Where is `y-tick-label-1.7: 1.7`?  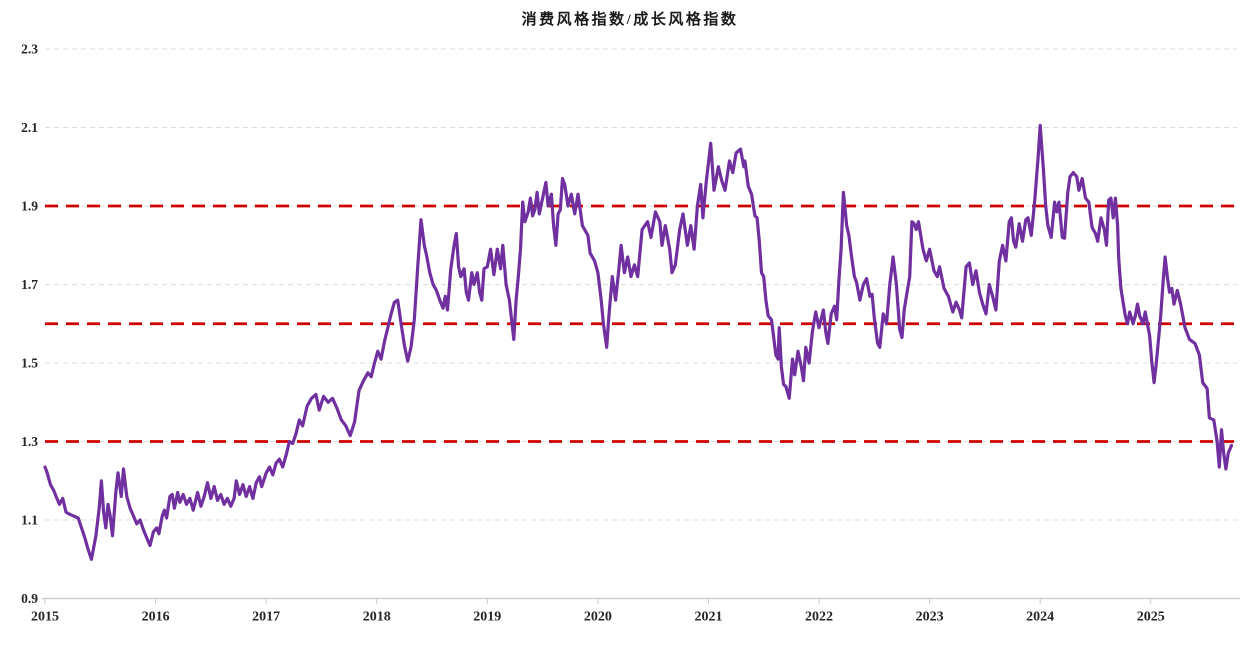 y-tick-label-1.7: 1.7 is located at coordinates (29, 284).